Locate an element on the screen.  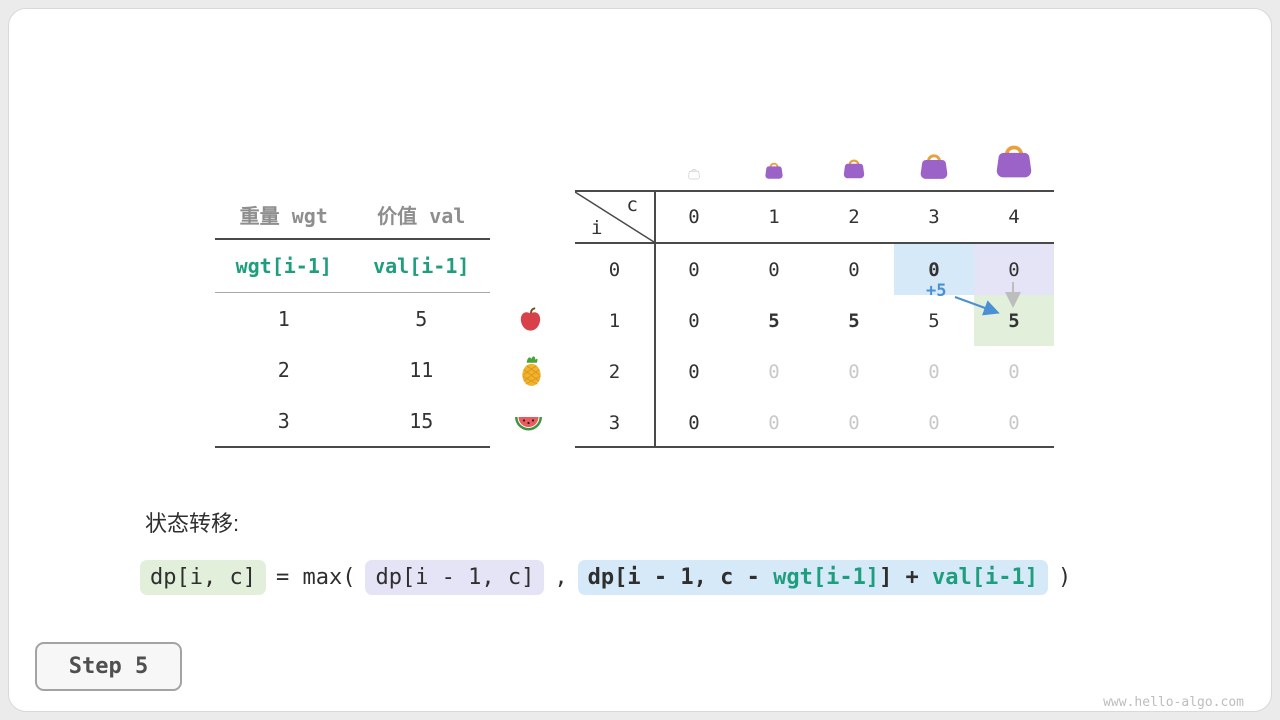
item-val-value: 5 is located at coordinates (421, 318).